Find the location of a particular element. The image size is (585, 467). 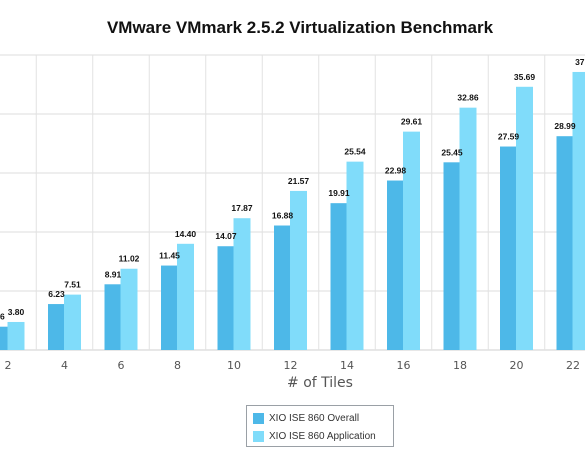

value-label-overall-14: 19.91 is located at coordinates (339, 193).